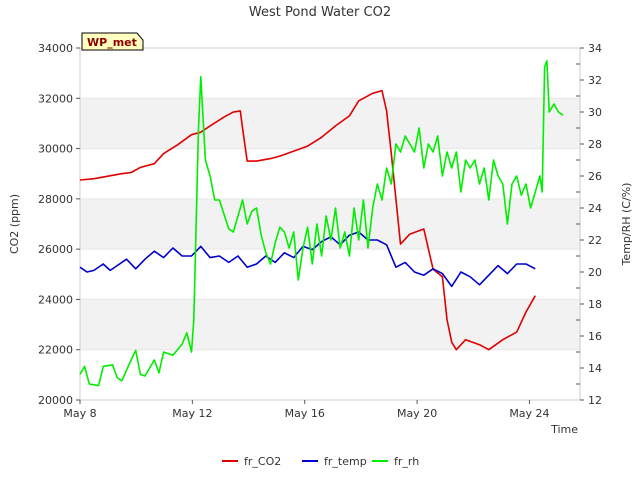 The image size is (640, 480). What do you see at coordinates (595, 304) in the screenshot?
I see `y-right-tick-label: 18` at bounding box center [595, 304].